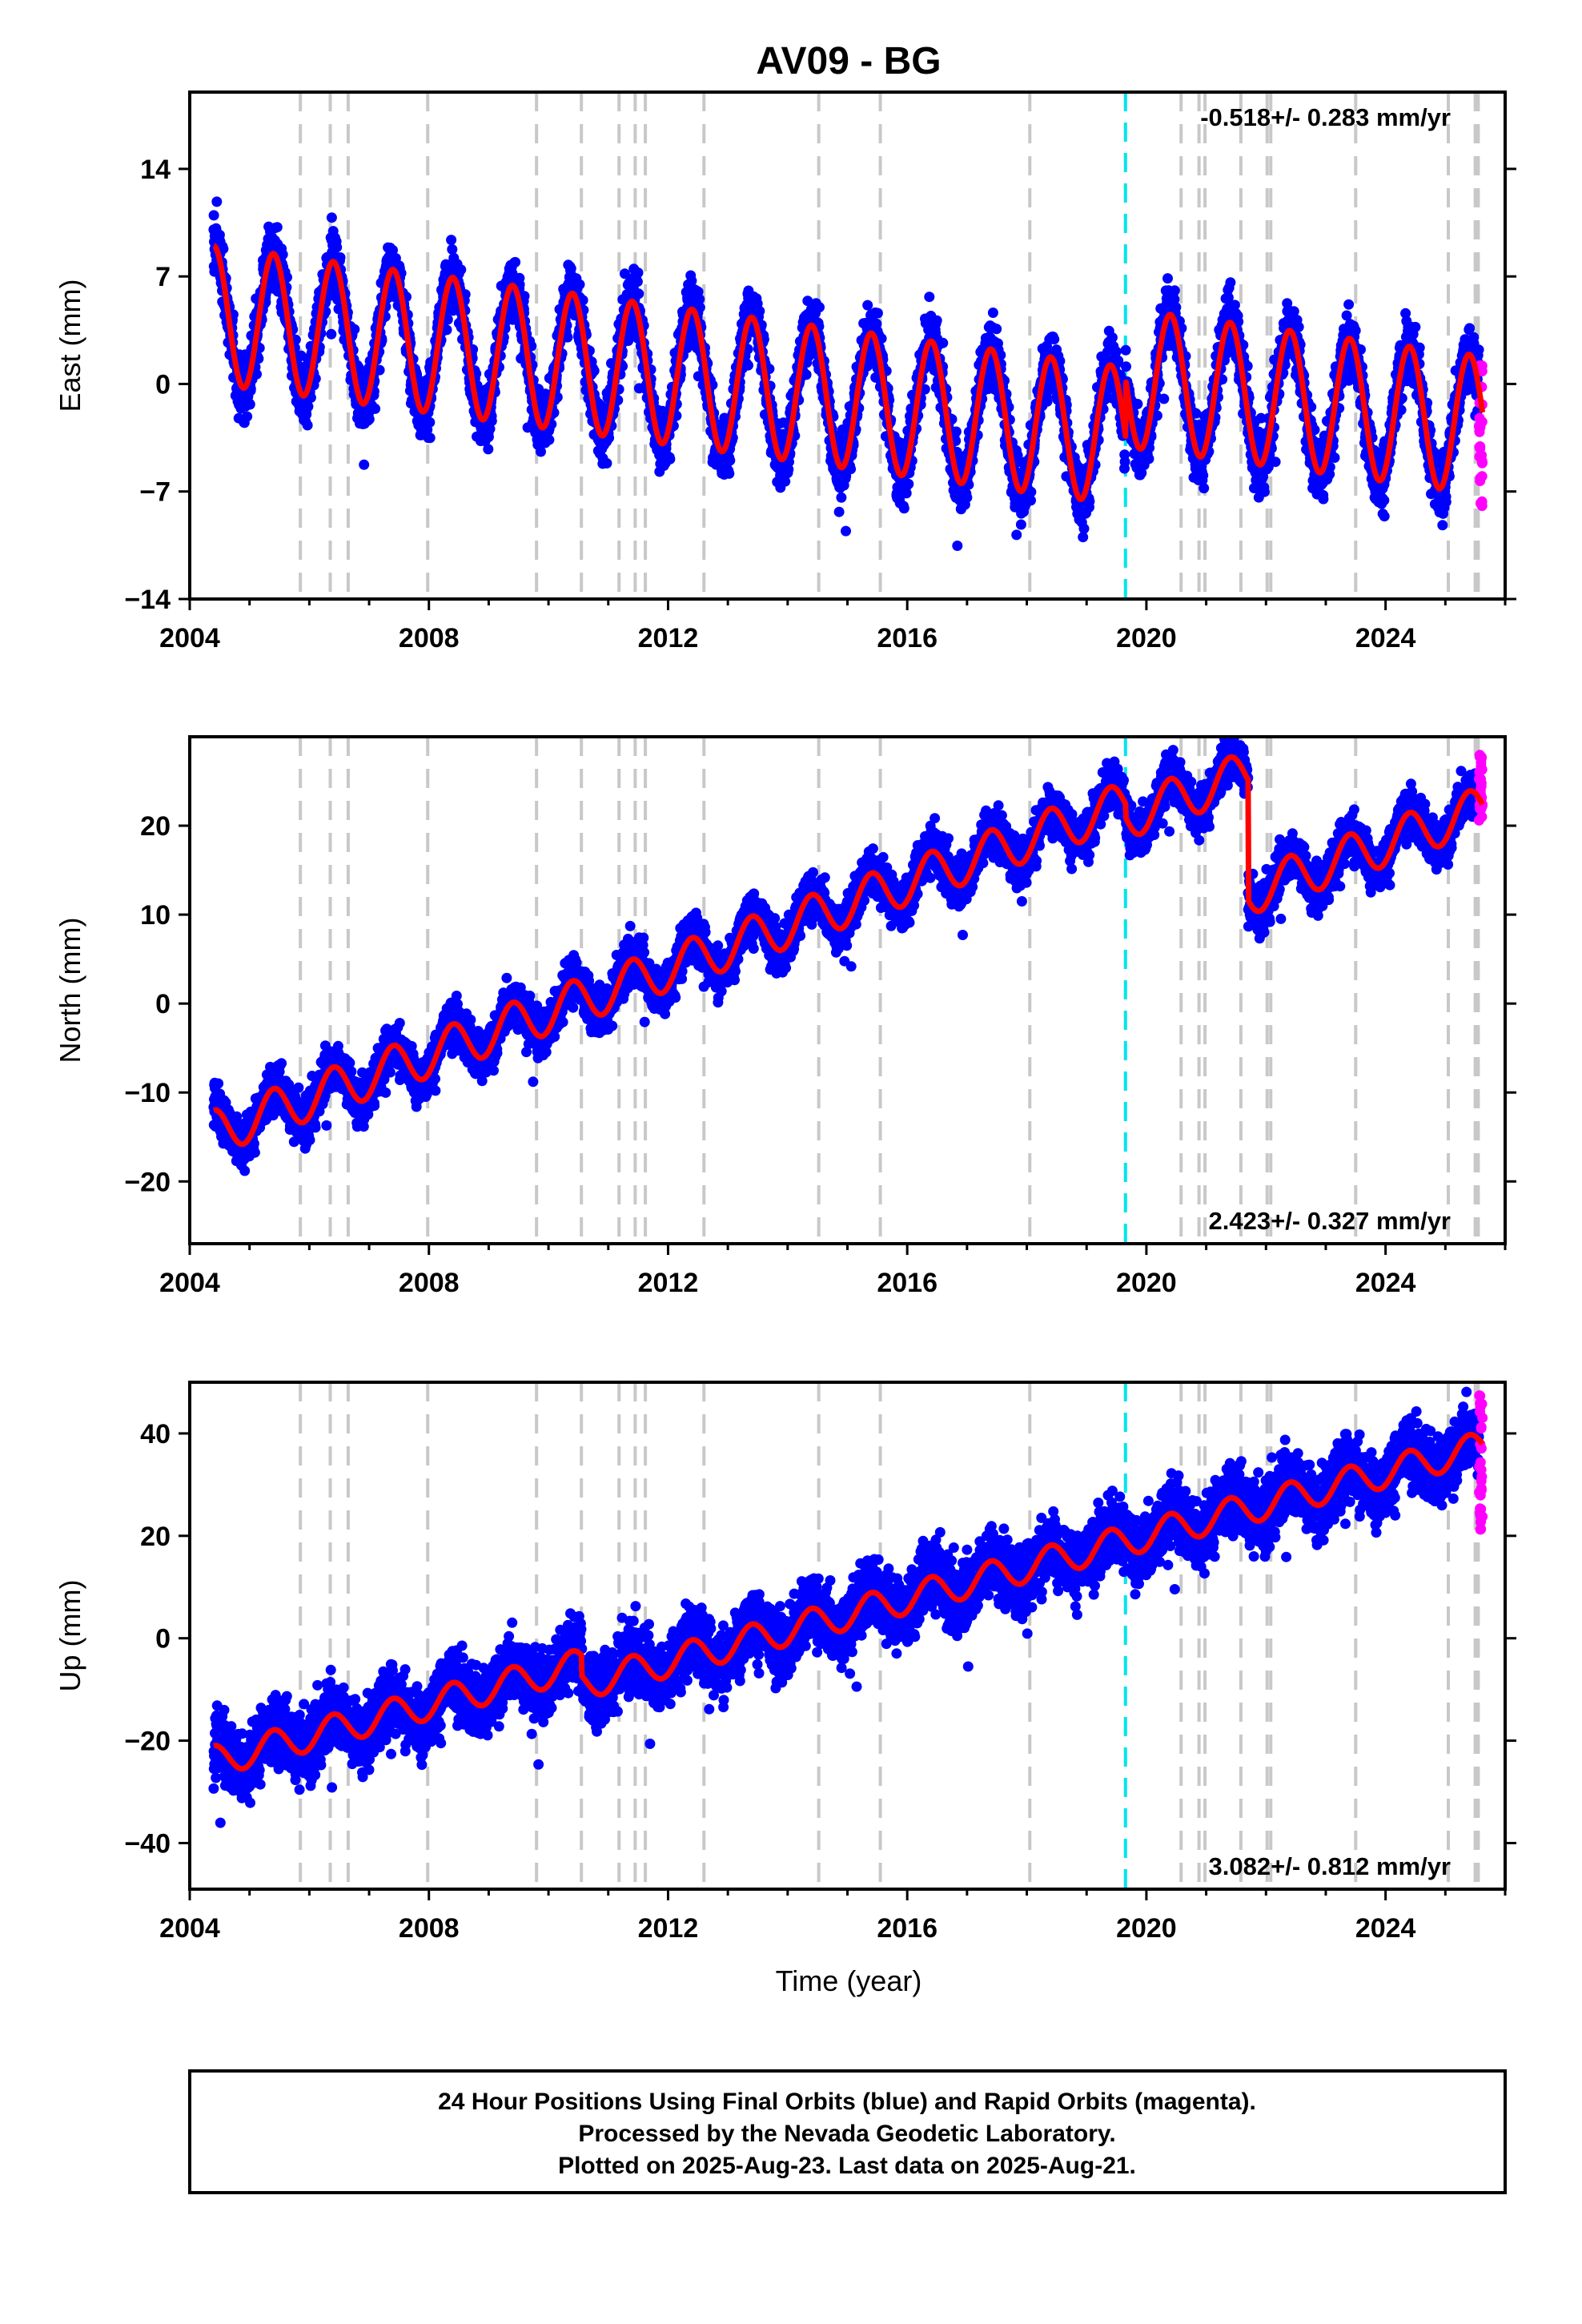  Describe the element at coordinates (848, 61) in the screenshot. I see `chart-title: AV09 - BG` at that location.